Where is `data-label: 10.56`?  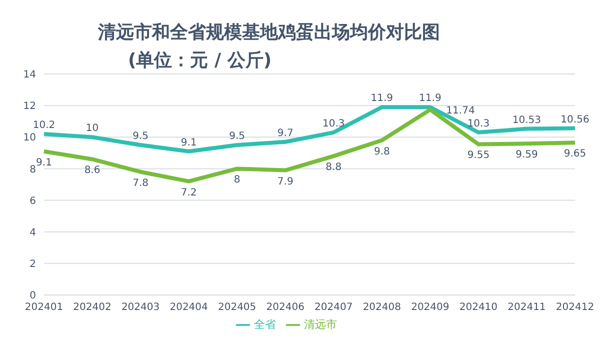
data-label: 10.56 is located at coordinates (575, 120).